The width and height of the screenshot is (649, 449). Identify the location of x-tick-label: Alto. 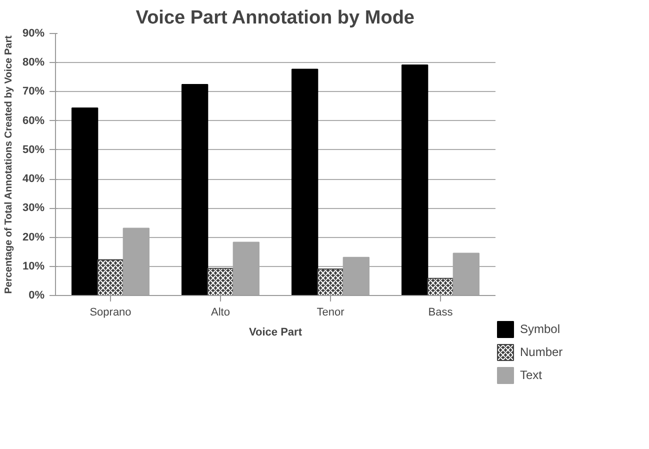
(220, 312).